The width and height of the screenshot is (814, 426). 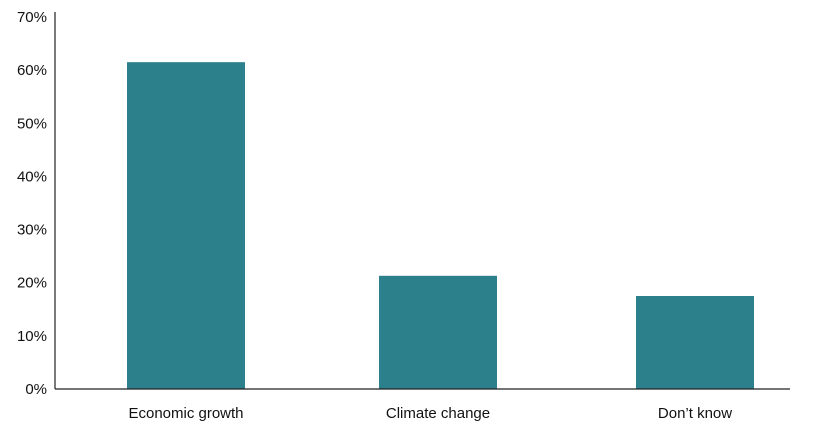 What do you see at coordinates (32, 123) in the screenshot?
I see `y-tick-label: 50%` at bounding box center [32, 123].